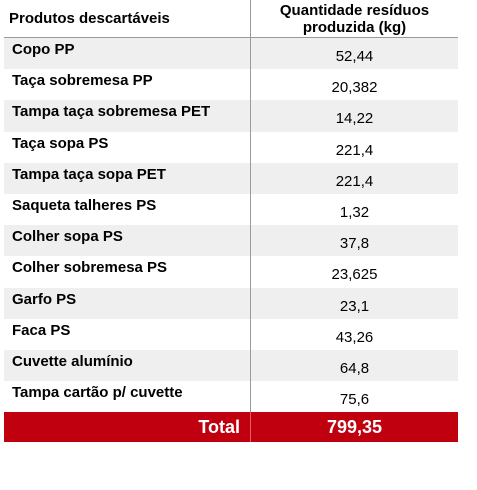 This screenshot has width=477, height=490. Describe the element at coordinates (127, 397) in the screenshot. I see `row-product: Tampa cartão p/ cuvette` at that location.